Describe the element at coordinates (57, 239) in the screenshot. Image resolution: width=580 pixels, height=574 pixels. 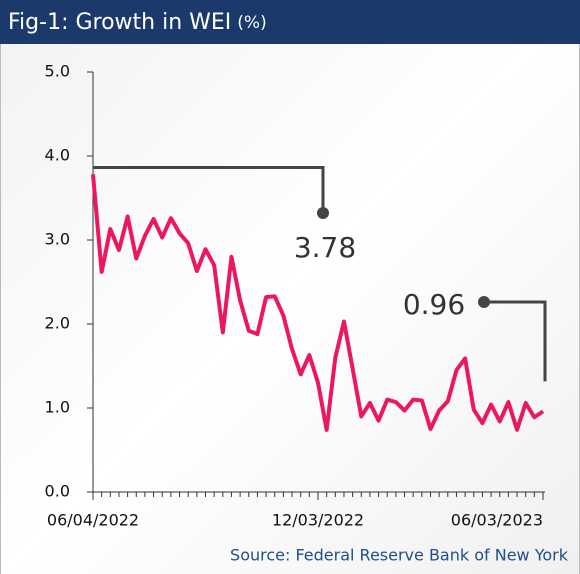
I see `y-tick-label: 3.0` at that location.